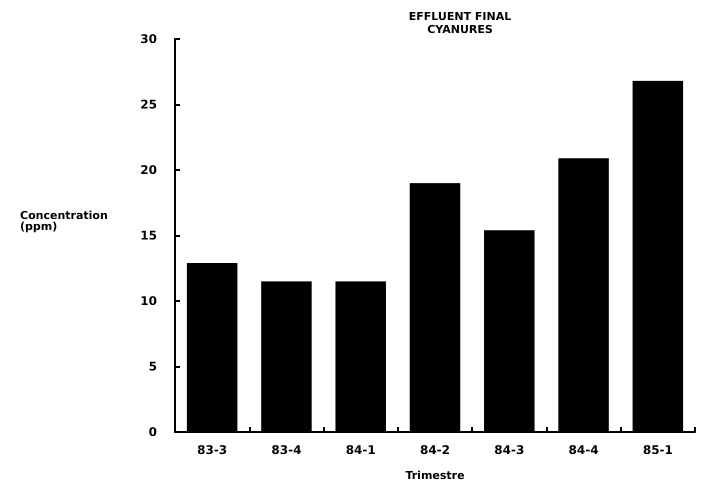  Describe the element at coordinates (148, 301) in the screenshot. I see `y-tick-label: 10` at that location.